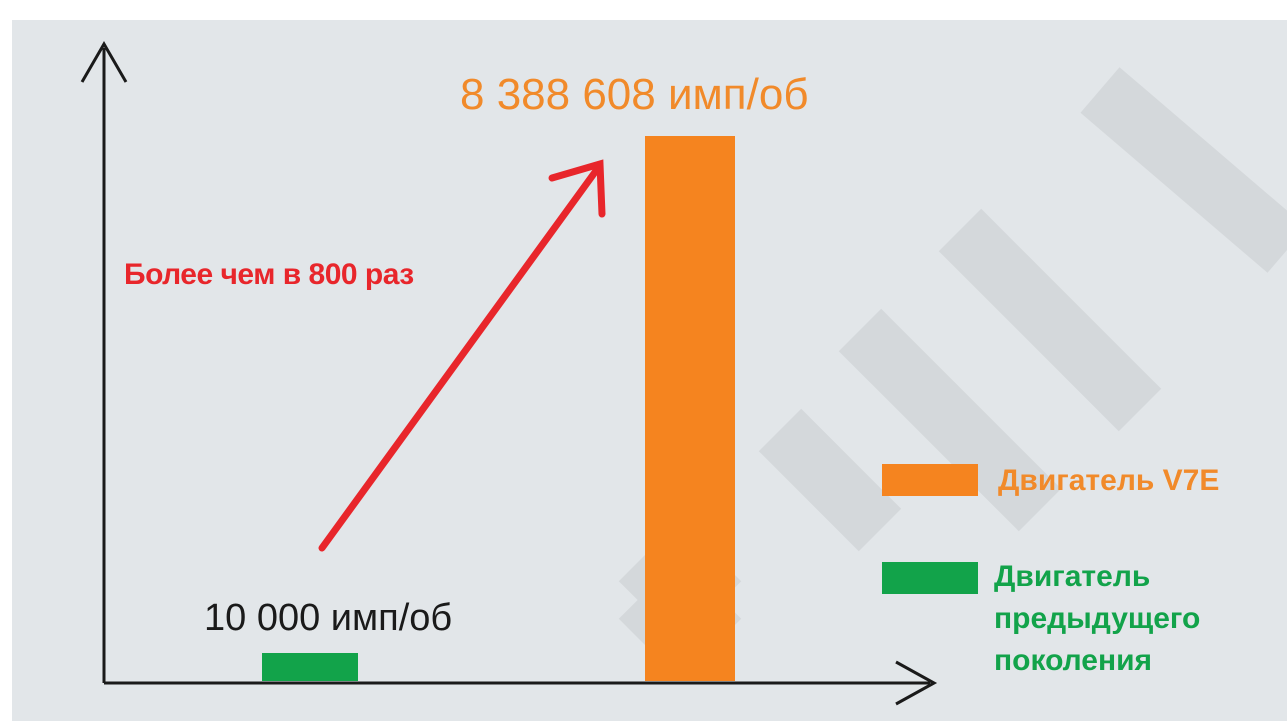 The height and width of the screenshot is (721, 1287). What do you see at coordinates (1108, 481) in the screenshot?
I see `legend-label-v7e: Двигатель V7E` at bounding box center [1108, 481].